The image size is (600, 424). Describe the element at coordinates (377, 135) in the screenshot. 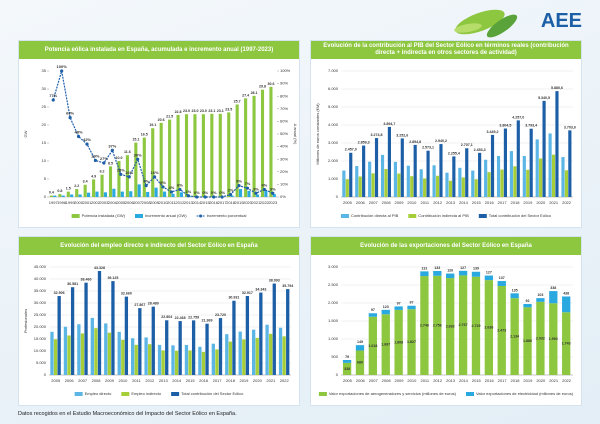

I see `data-label: 3.274,8` at that location.